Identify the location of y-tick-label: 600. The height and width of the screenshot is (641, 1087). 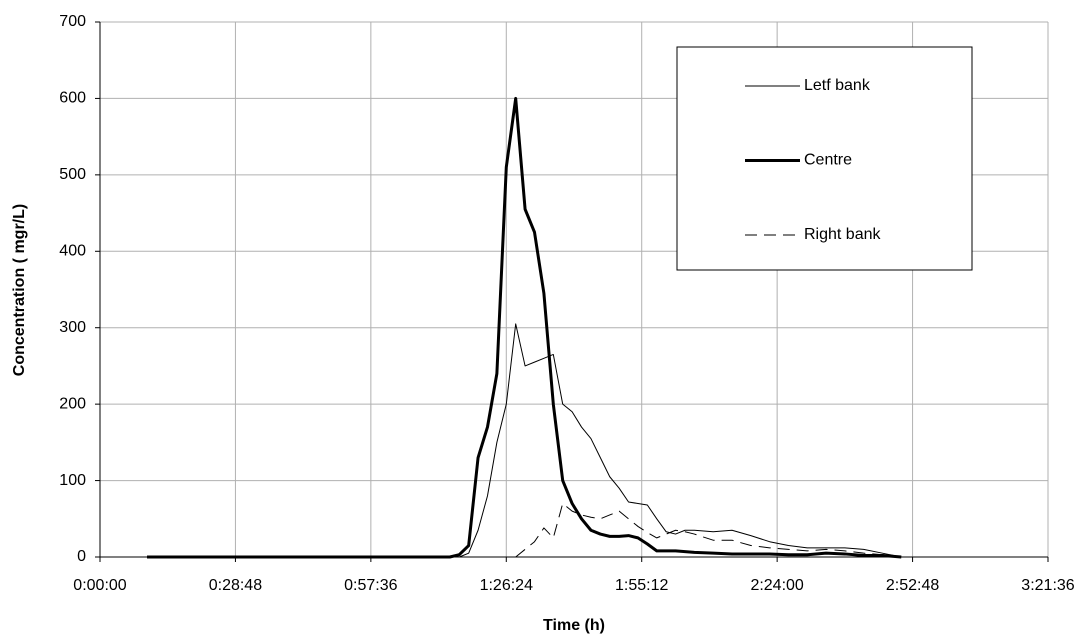
(72, 98).